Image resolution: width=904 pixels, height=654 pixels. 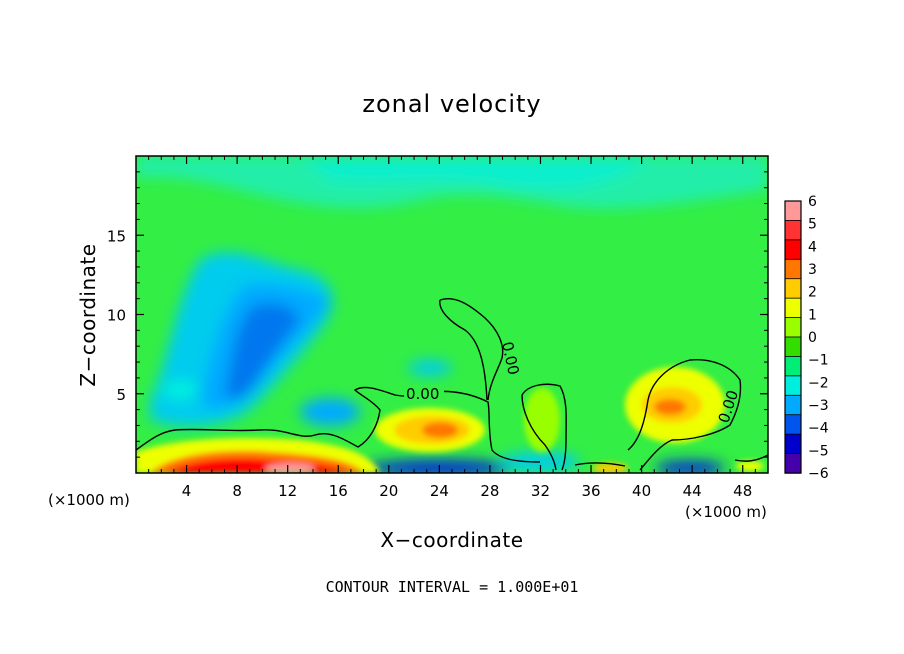 What do you see at coordinates (818, 451) in the screenshot?
I see `colorbar-label: −5` at bounding box center [818, 451].